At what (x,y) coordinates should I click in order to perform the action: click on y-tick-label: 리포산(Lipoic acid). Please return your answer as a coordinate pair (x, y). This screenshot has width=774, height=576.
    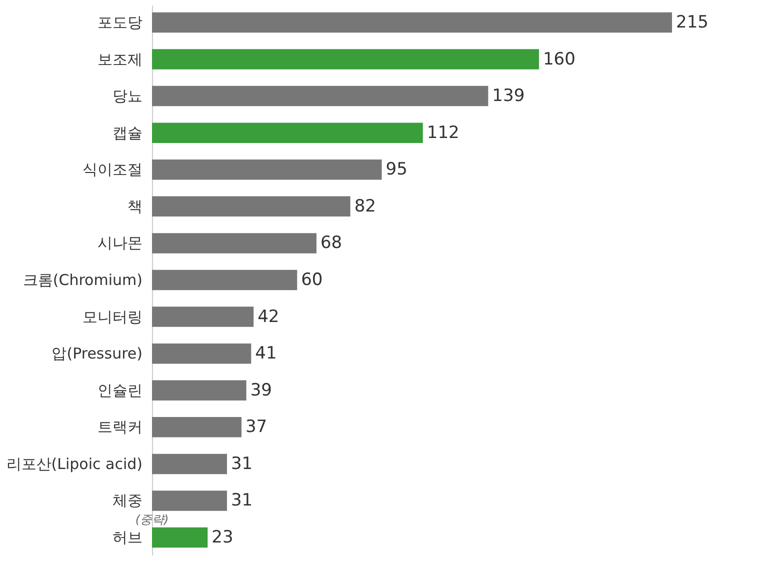
    Looking at the image, I should click on (74, 463).